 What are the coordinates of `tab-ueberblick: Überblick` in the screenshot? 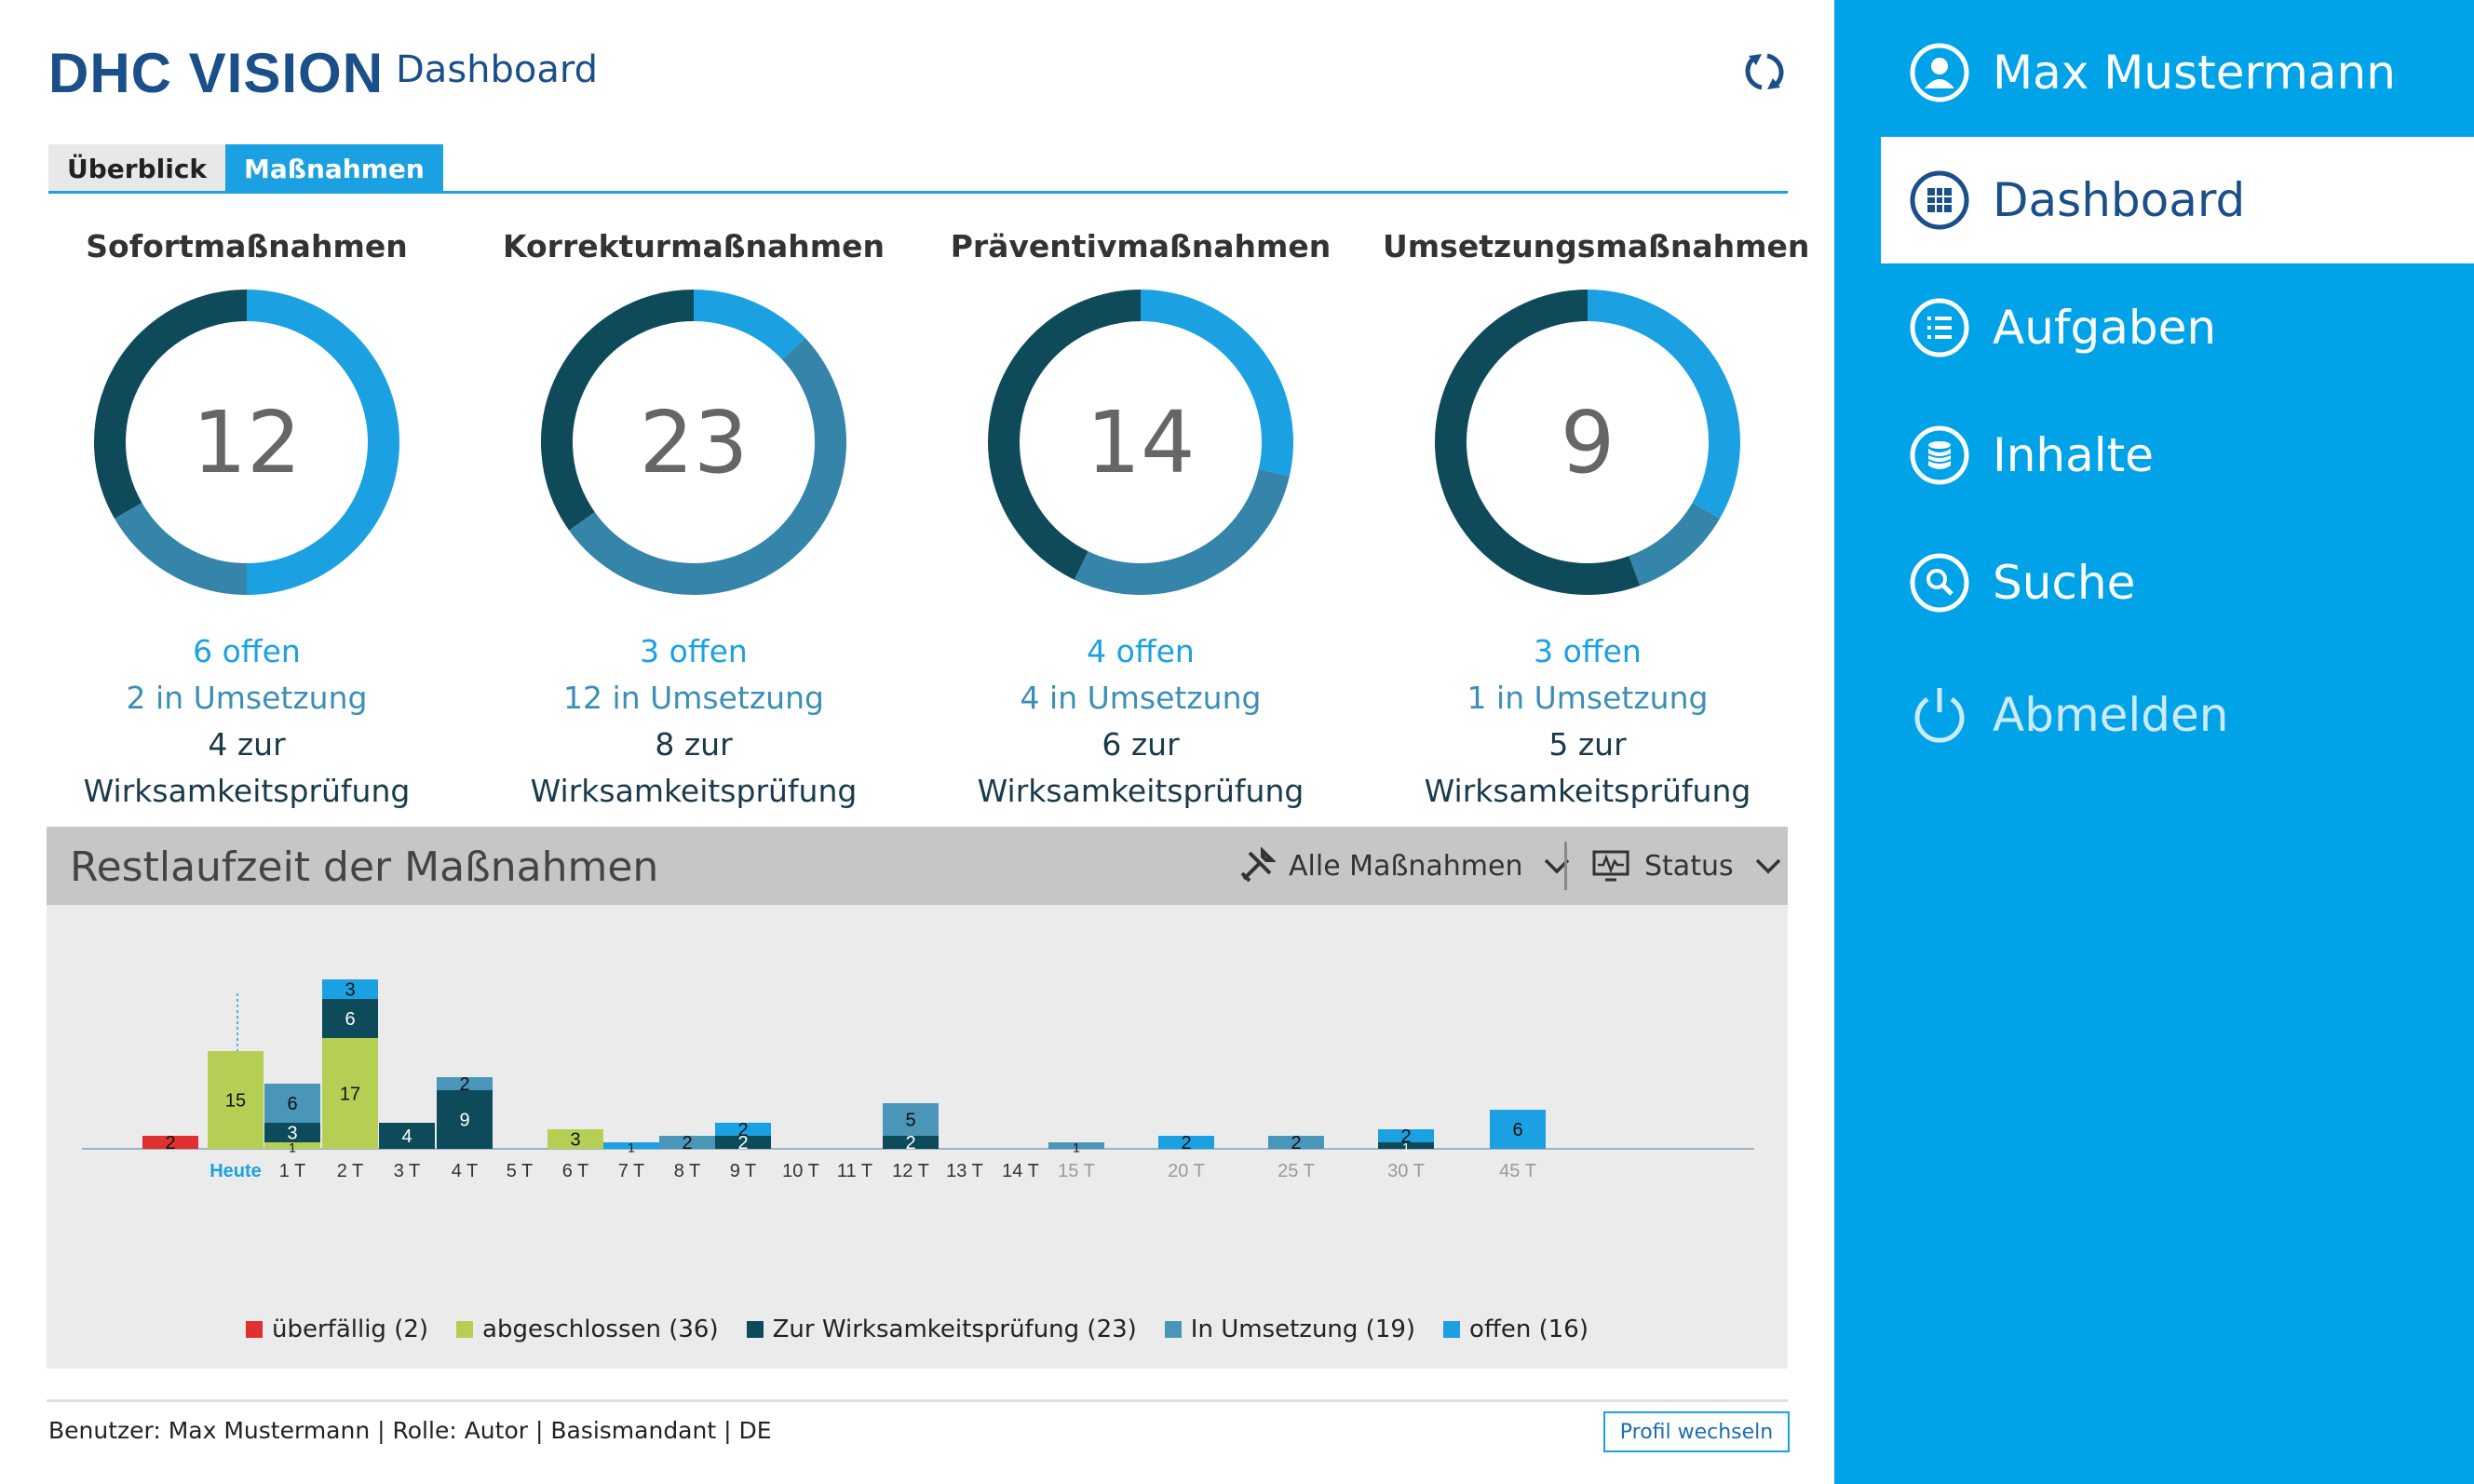 It's located at (137, 168).